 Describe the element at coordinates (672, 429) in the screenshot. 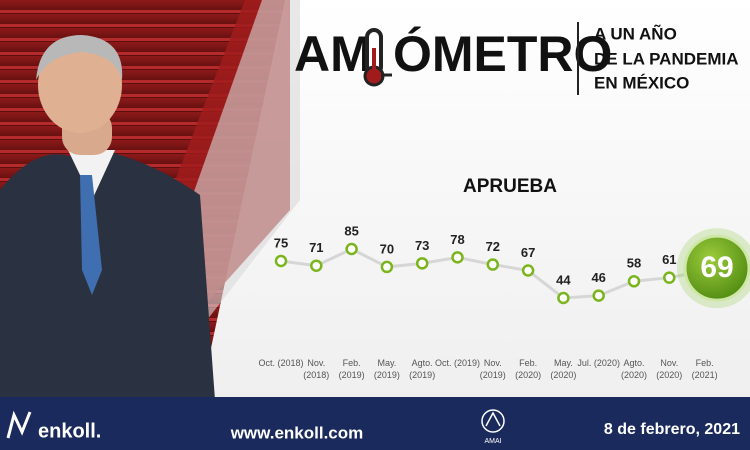

I see `date: 8 de febrero, 2021` at that location.